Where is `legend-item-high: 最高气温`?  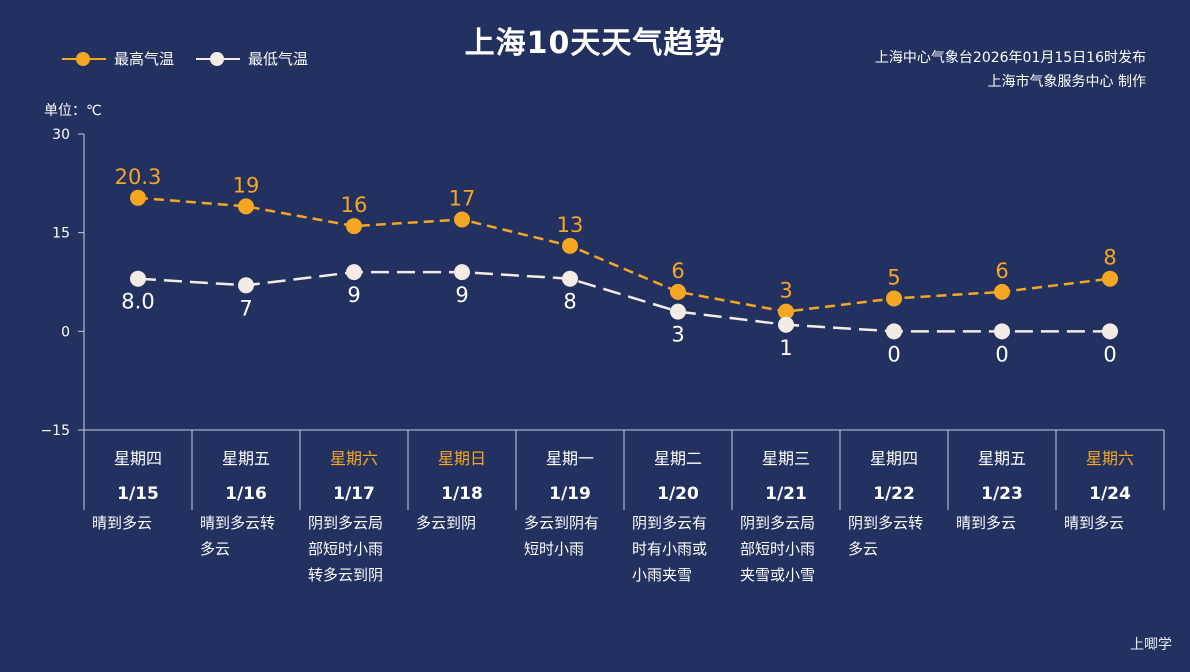
legend-item-high: 最高气温 is located at coordinates (118, 58).